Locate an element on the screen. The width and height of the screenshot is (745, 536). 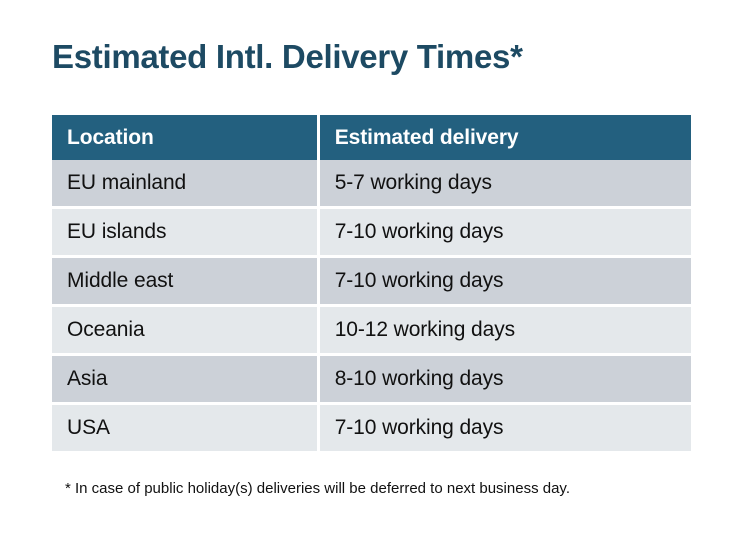
column-header-estimated-delivery: Estimated delivery is located at coordinates (505, 137).